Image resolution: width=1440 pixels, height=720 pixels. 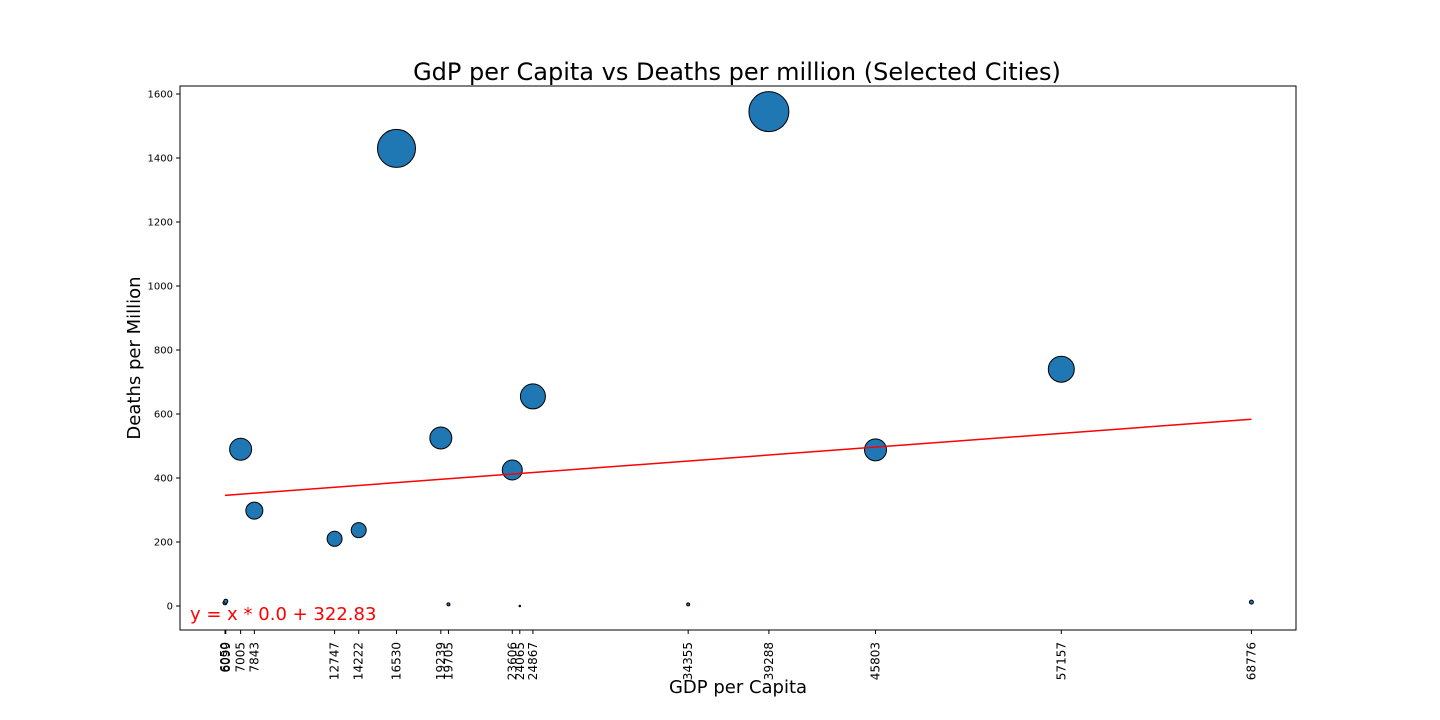 What do you see at coordinates (396, 661) in the screenshot?
I see `x-tick-label: 16530` at bounding box center [396, 661].